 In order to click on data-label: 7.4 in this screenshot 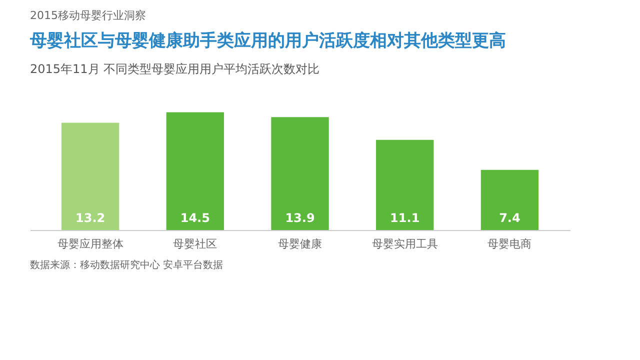, I will do `click(509, 218)`.